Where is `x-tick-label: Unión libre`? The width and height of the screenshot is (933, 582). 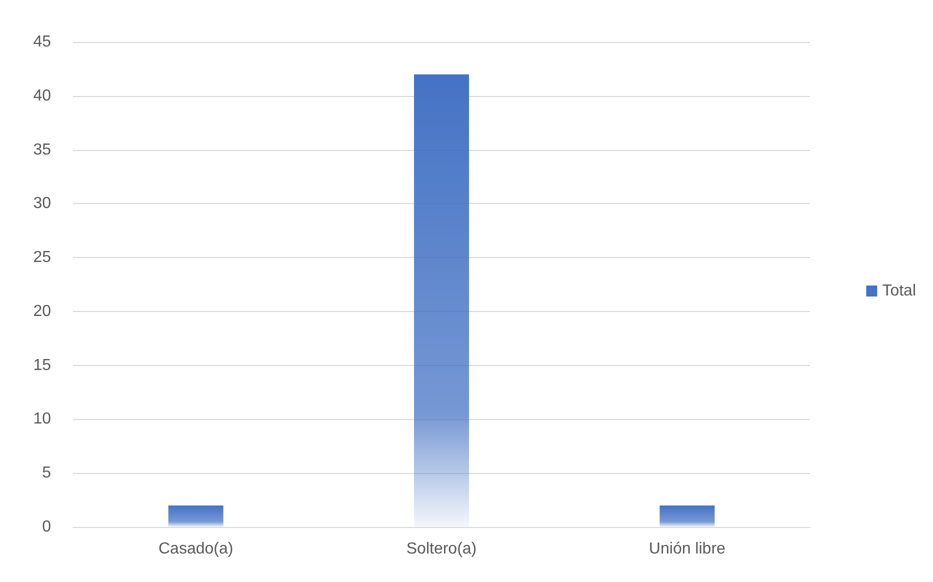 x-tick-label: Unión libre is located at coordinates (687, 549).